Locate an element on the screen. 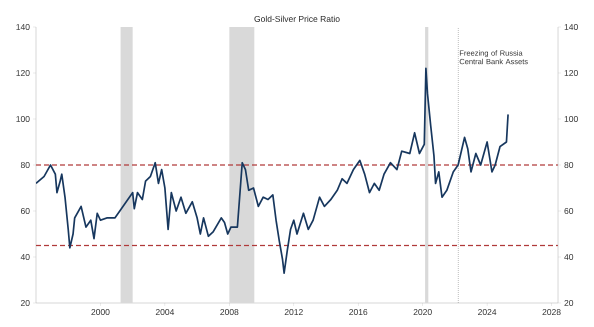 This screenshot has height=327, width=594. y2-tick-label: 40 is located at coordinates (569, 257).